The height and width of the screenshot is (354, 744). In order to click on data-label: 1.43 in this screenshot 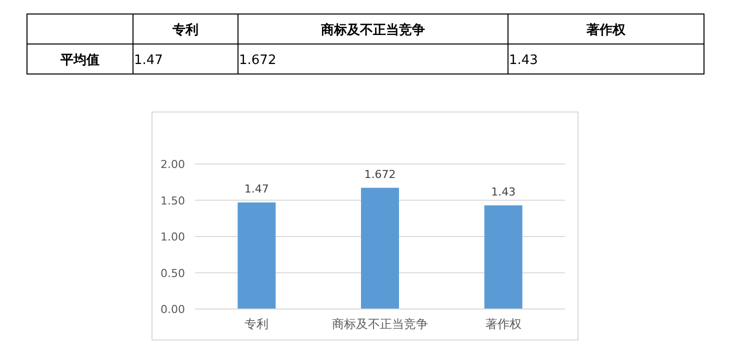, I will do `click(503, 191)`.